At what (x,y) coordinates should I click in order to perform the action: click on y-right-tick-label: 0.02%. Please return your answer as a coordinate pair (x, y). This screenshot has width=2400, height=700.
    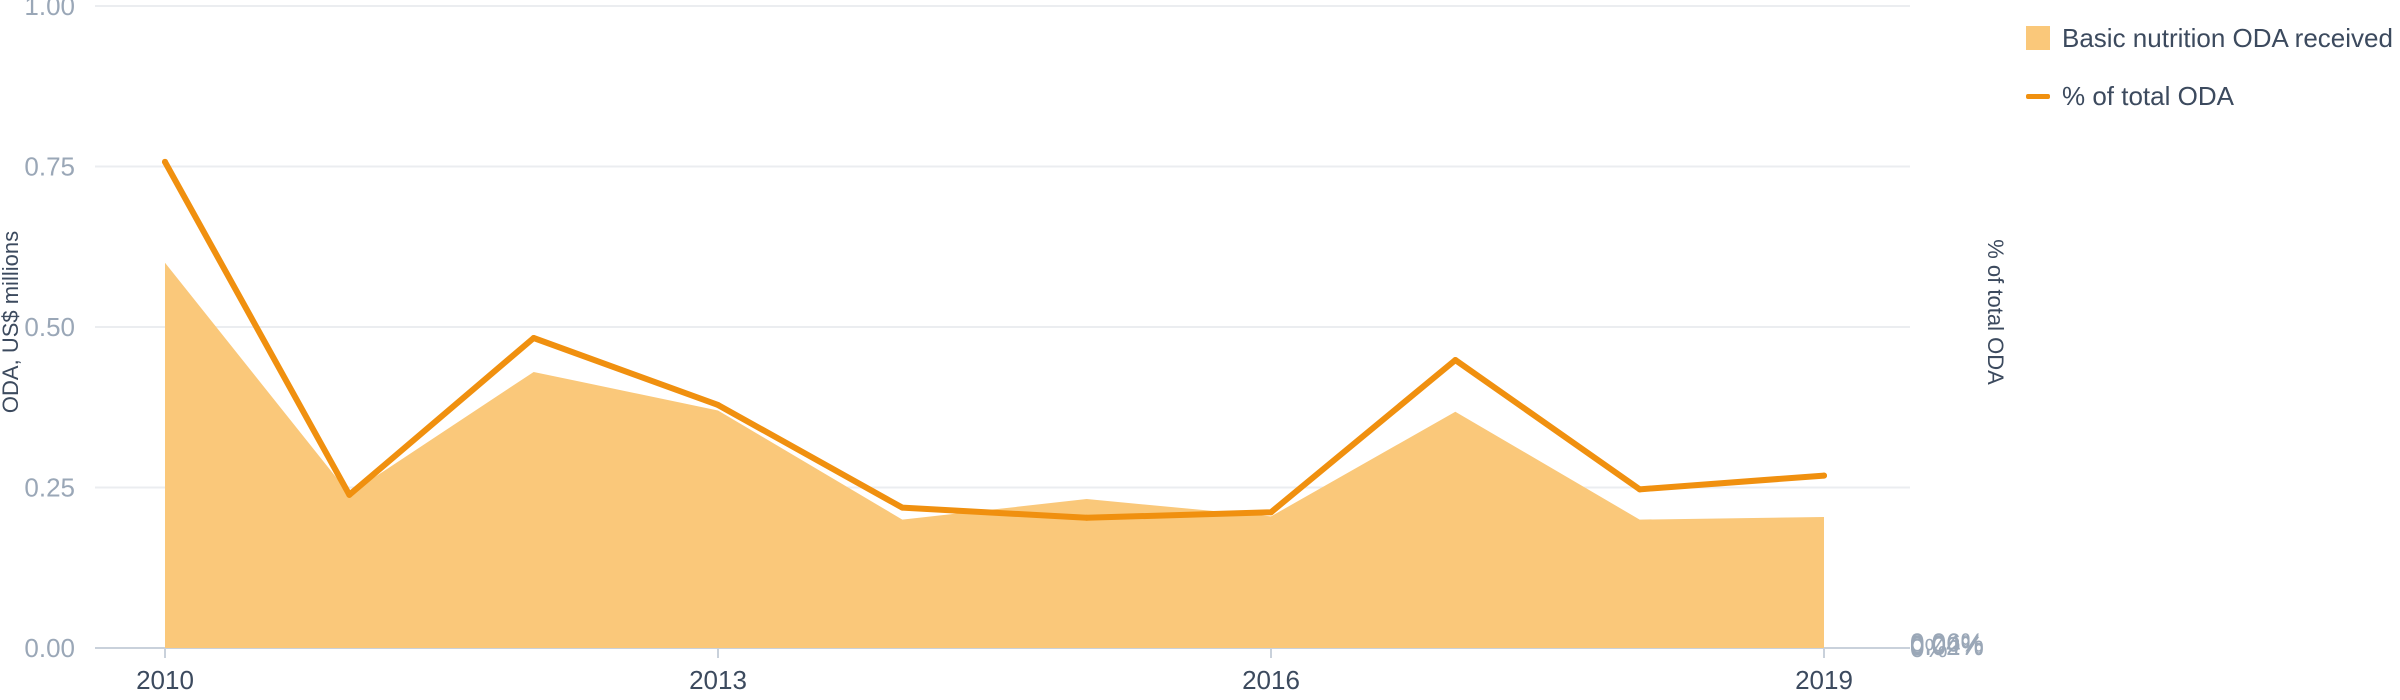
    Looking at the image, I should click on (1947, 646).